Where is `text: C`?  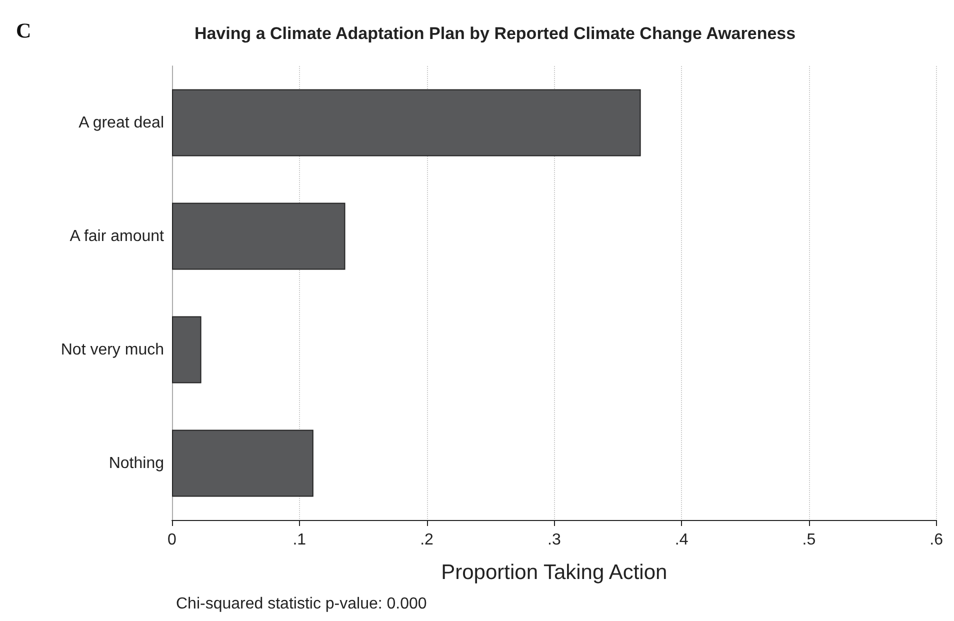 text: C is located at coordinates (24, 30).